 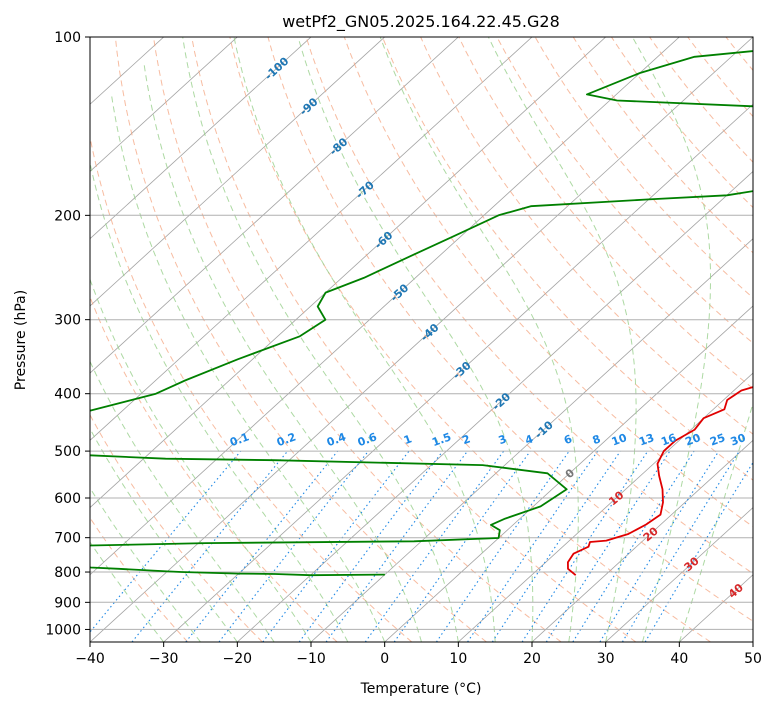 What do you see at coordinates (67, 573) in the screenshot?
I see `y-tick-label: 800` at bounding box center [67, 573].